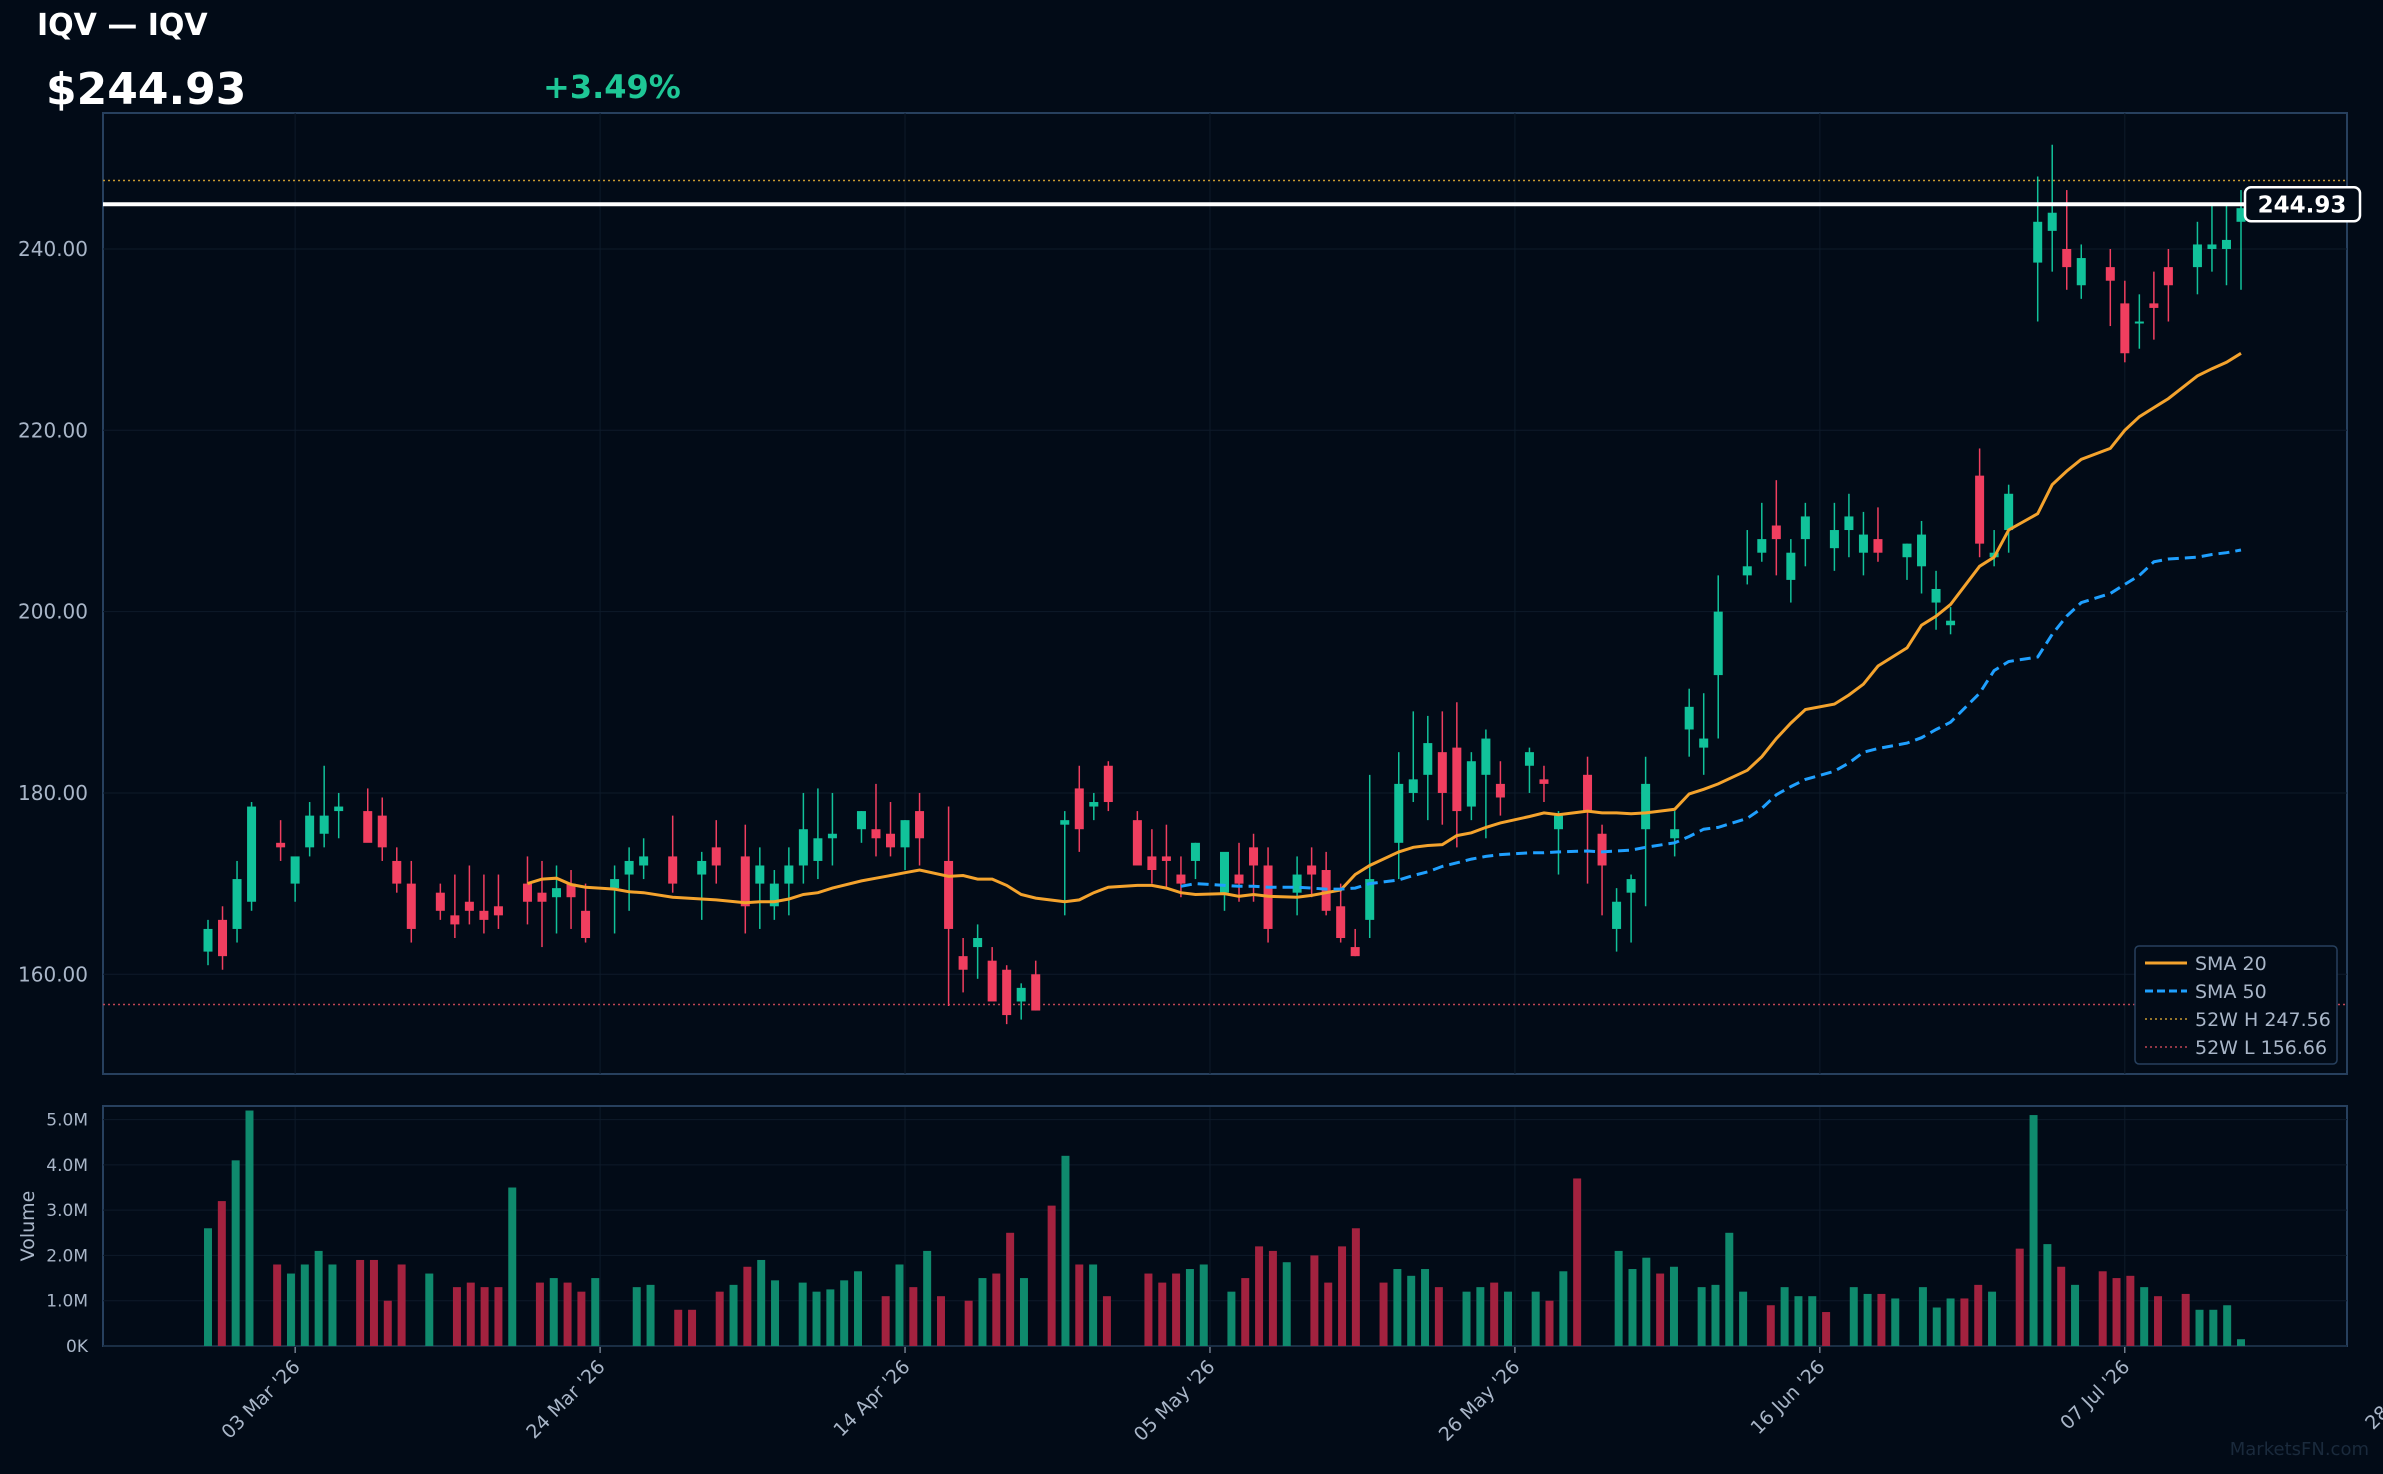 This screenshot has width=2383, height=1474. I want to click on volume-axis-label: Volume, so click(28, 1226).